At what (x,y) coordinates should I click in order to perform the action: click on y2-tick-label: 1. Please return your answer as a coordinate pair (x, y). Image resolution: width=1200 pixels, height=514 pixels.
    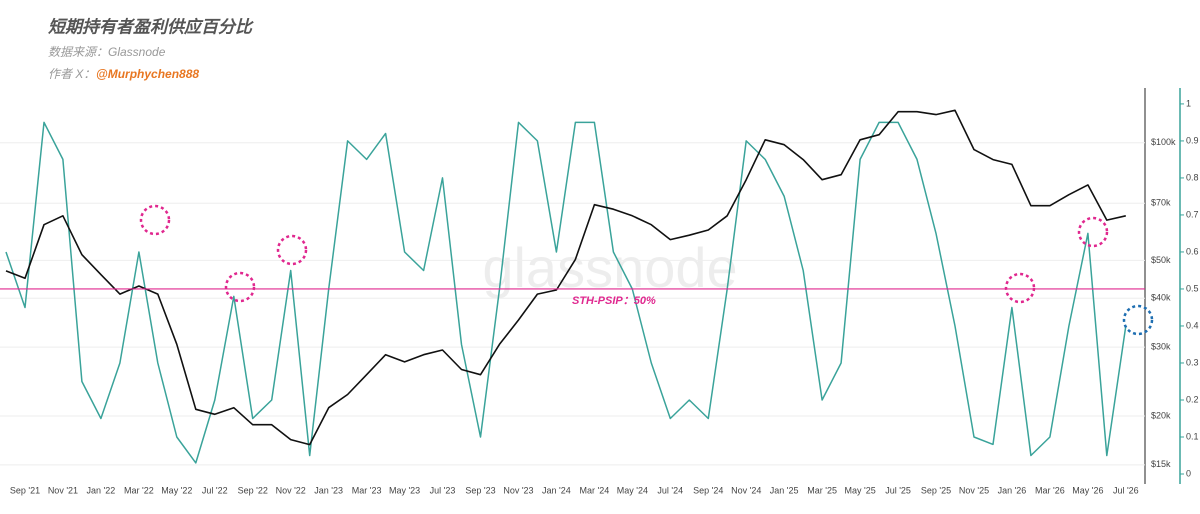
    Looking at the image, I should click on (1188, 103).